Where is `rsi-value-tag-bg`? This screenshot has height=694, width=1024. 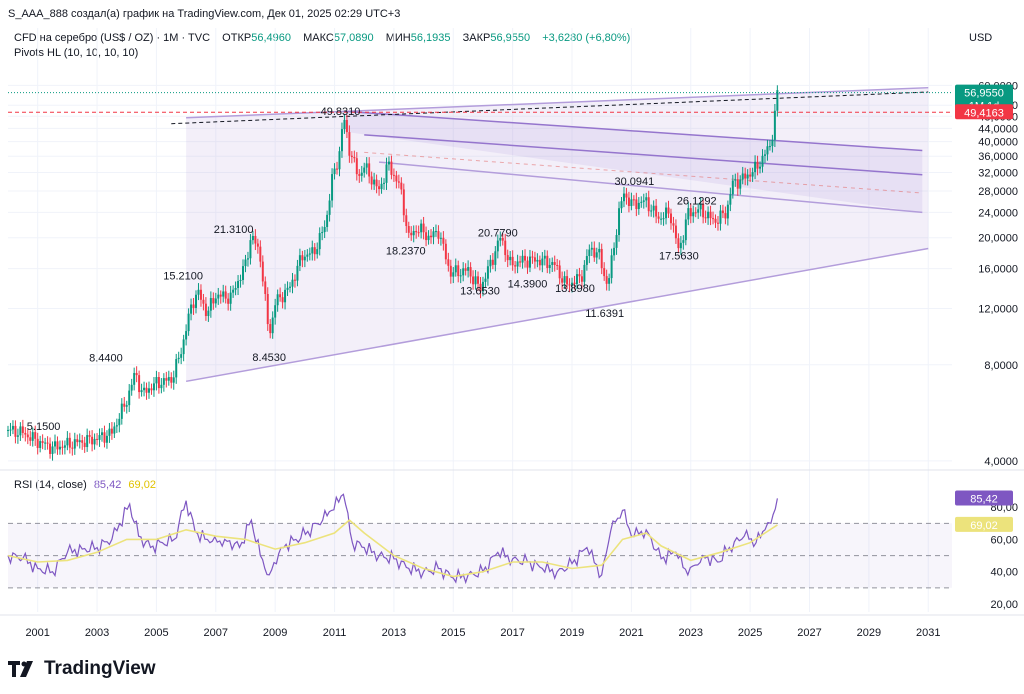
rsi-value-tag-bg is located at coordinates (984, 498).